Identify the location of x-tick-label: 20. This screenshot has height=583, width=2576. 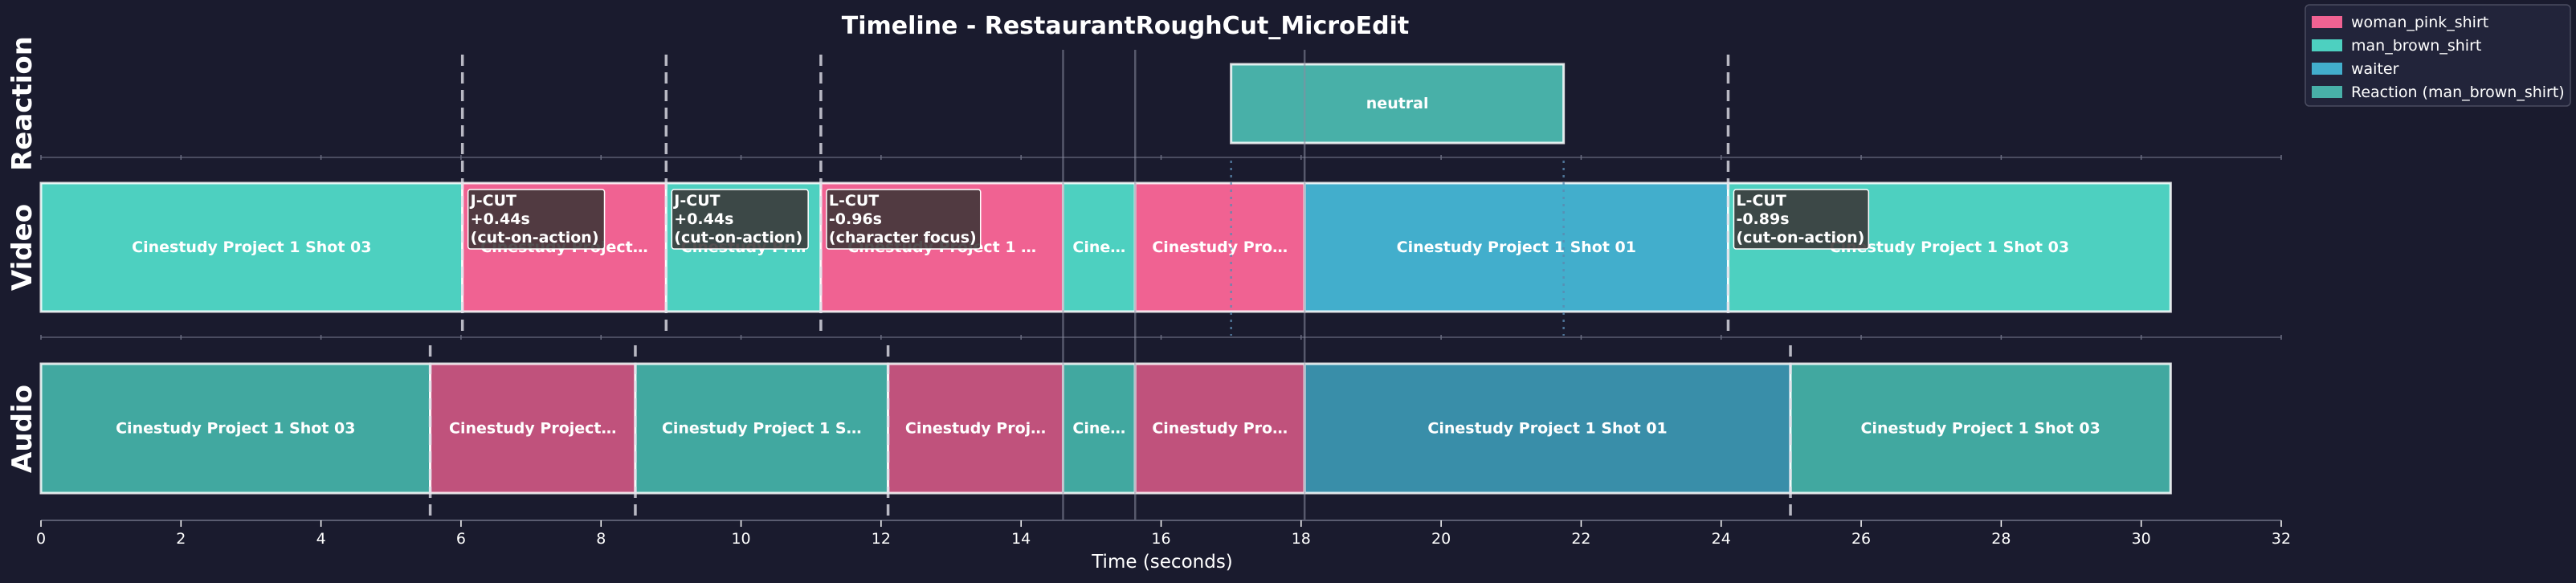
(1441, 539).